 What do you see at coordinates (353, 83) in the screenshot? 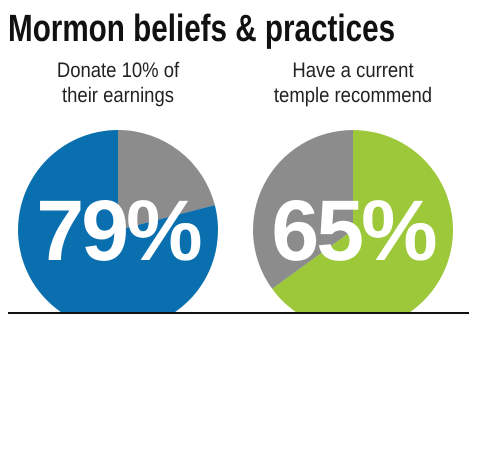
I see `chart-subtitle: Have a current temple recommend` at bounding box center [353, 83].